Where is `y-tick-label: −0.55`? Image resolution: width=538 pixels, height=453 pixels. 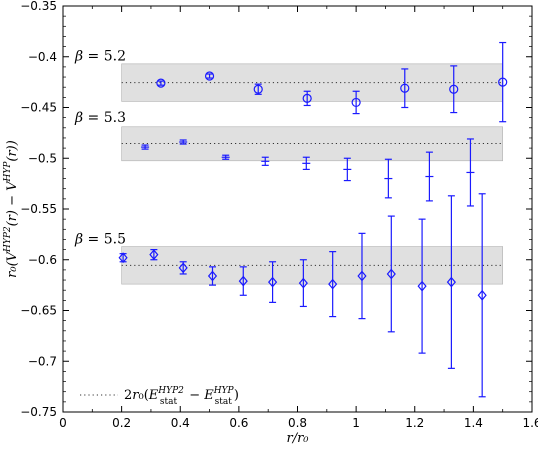 y-tick-label: −0.55 is located at coordinates (38, 209).